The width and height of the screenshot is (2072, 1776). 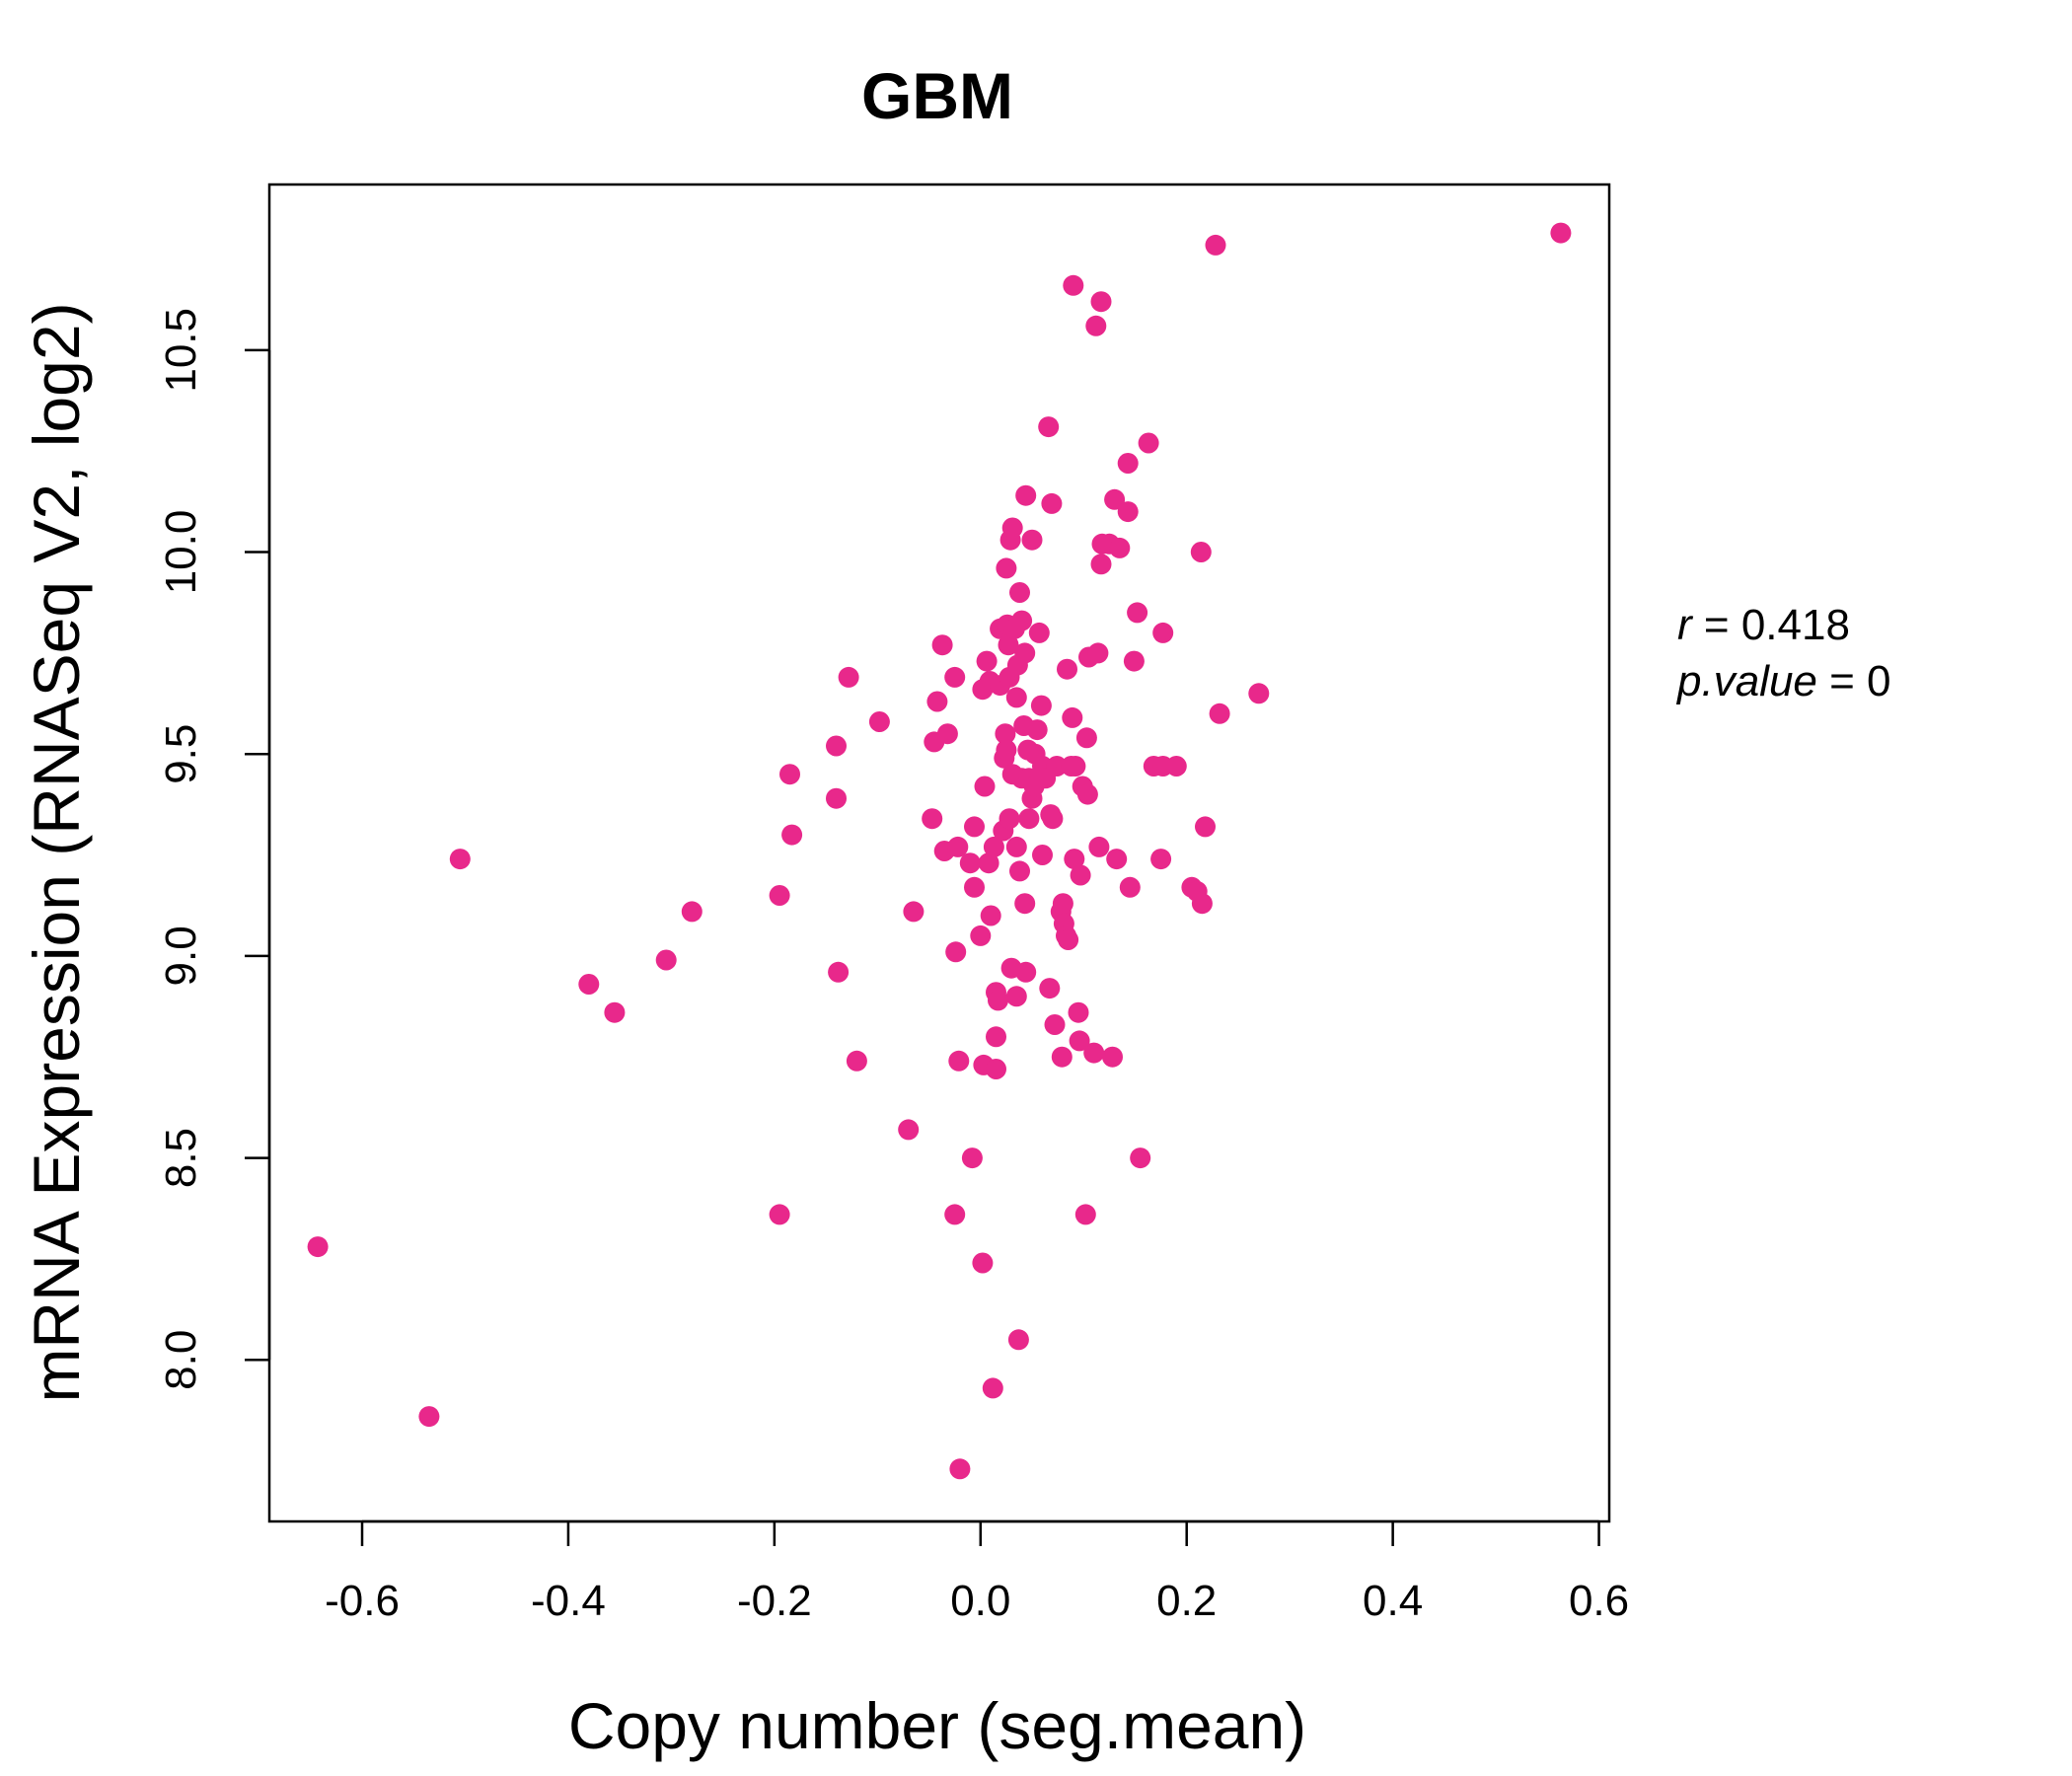 I want to click on correlation-annotation: r = 0.418, so click(x=1764, y=625).